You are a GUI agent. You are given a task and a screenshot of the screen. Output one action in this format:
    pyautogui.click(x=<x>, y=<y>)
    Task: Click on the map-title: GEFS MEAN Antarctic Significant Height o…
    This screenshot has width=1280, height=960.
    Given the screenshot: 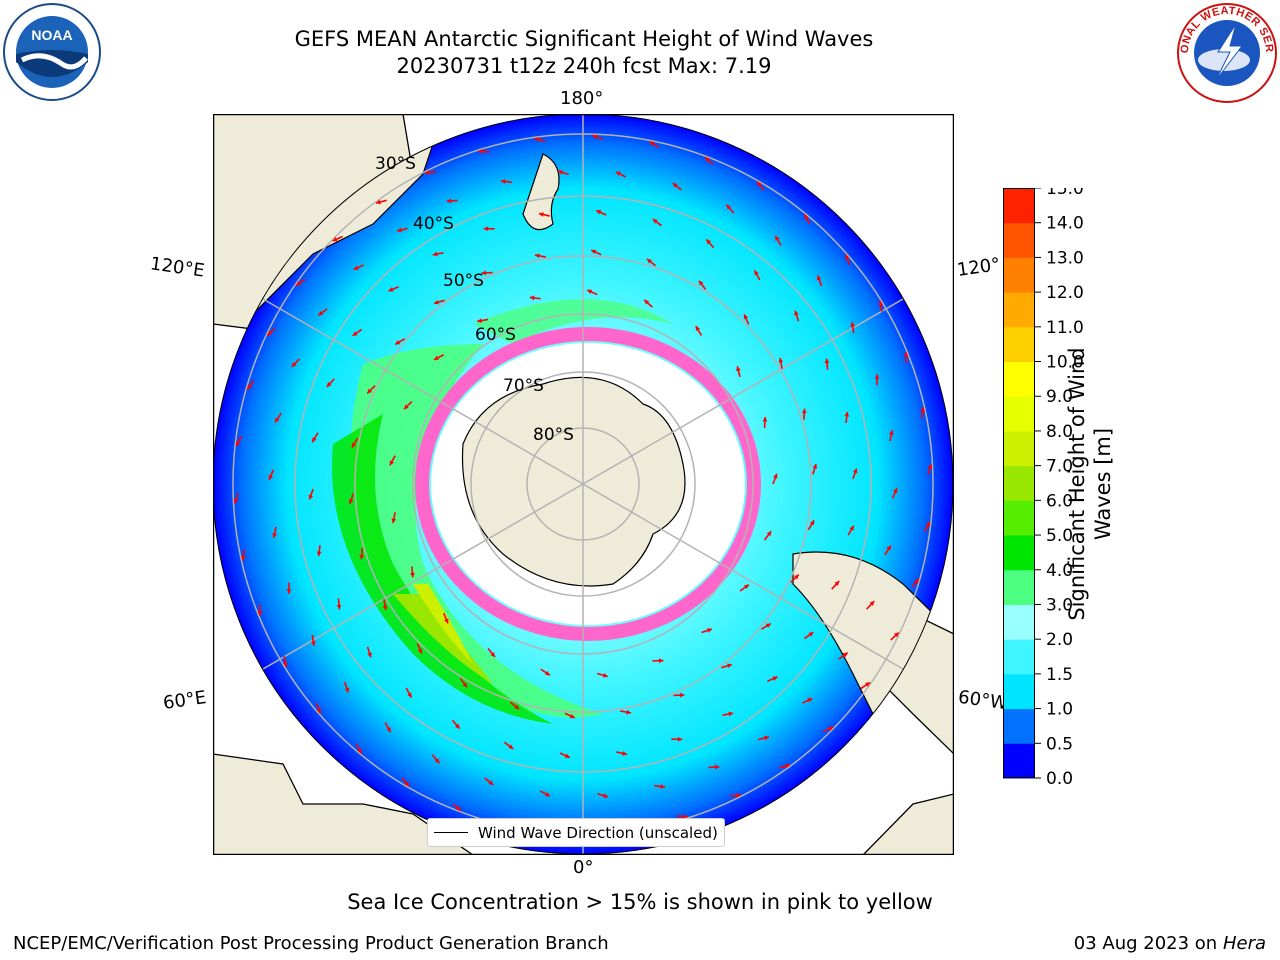 What is the action you would take?
    pyautogui.click(x=584, y=39)
    